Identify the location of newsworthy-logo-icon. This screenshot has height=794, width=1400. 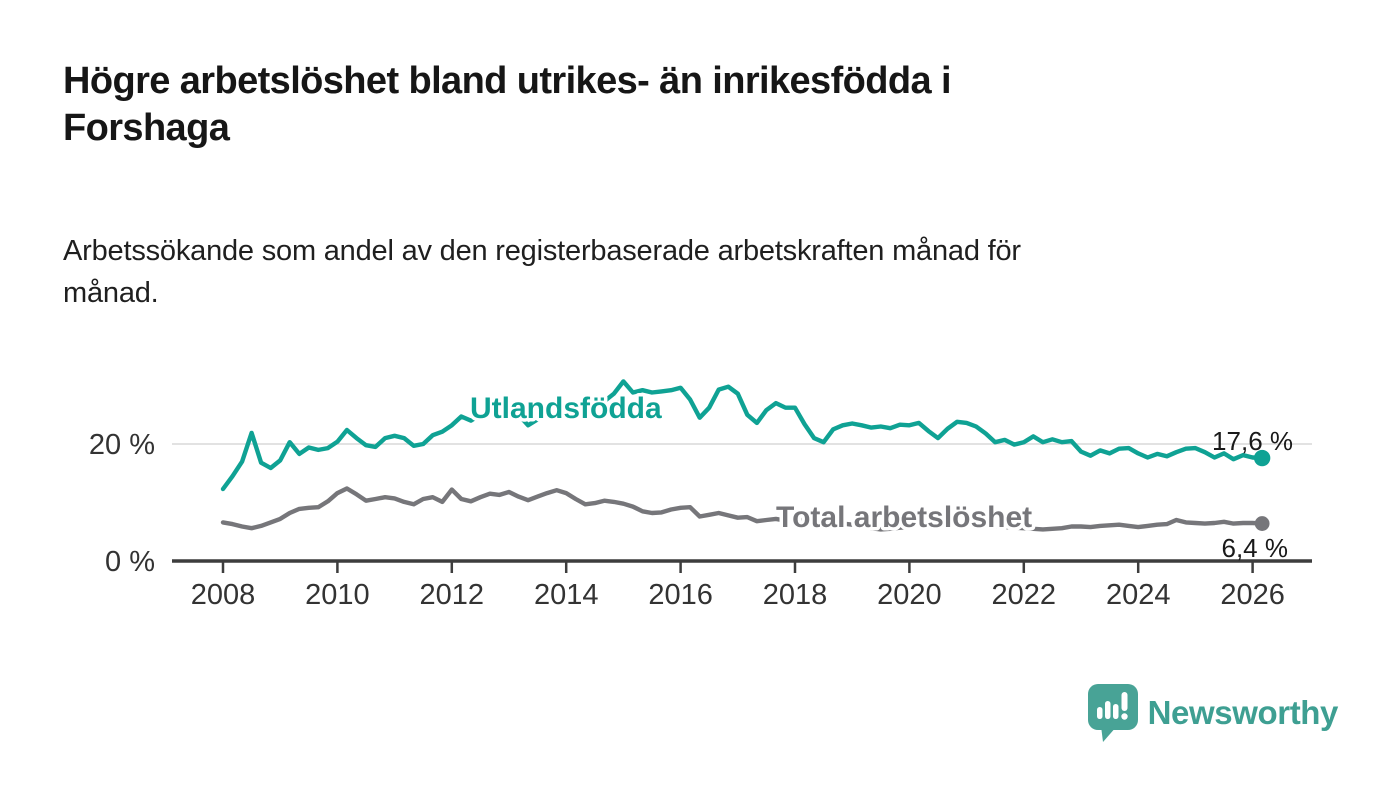
(1112, 713).